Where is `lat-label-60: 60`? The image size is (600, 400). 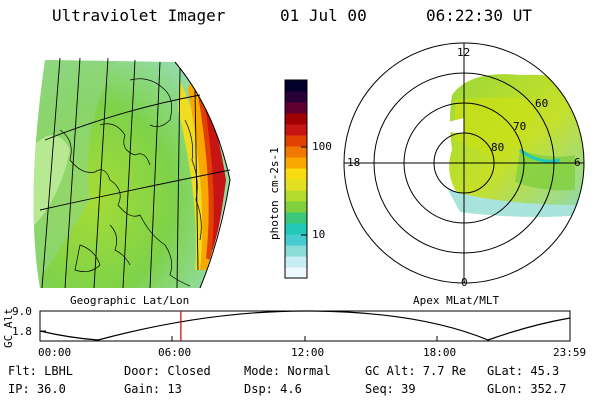
lat-label-60: 60 is located at coordinates (542, 103).